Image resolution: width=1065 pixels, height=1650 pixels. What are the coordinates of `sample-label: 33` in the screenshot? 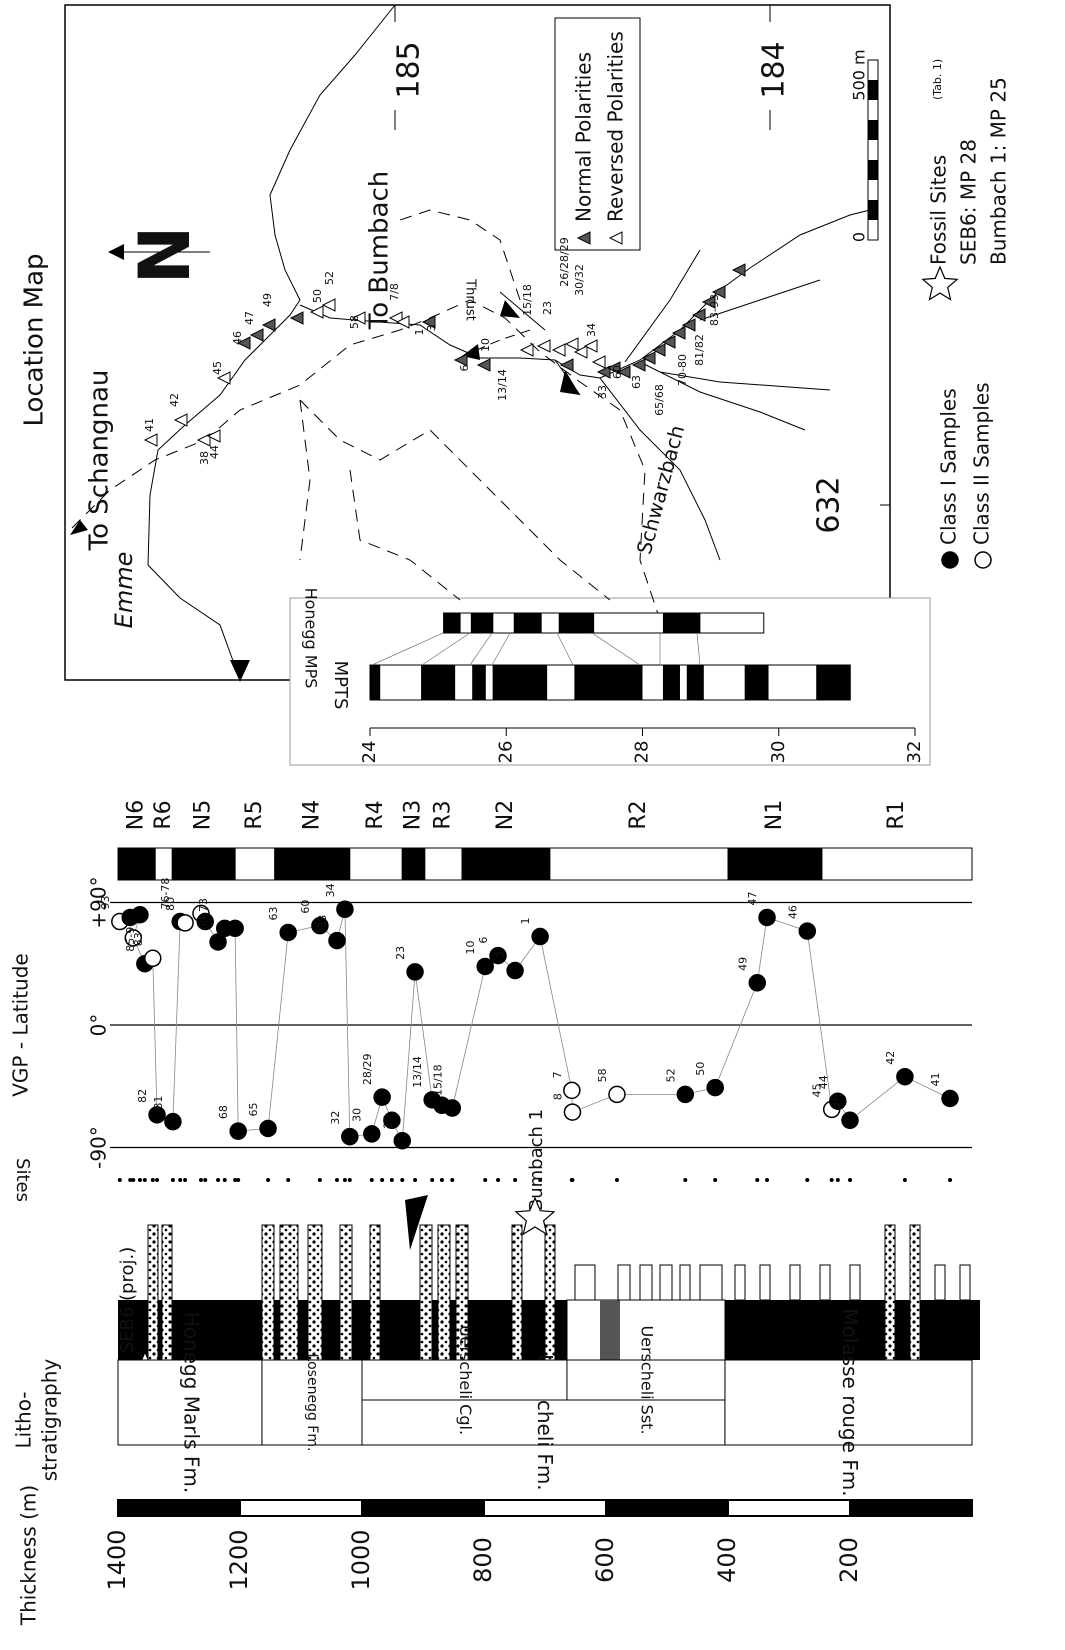 It's located at (322, 922).